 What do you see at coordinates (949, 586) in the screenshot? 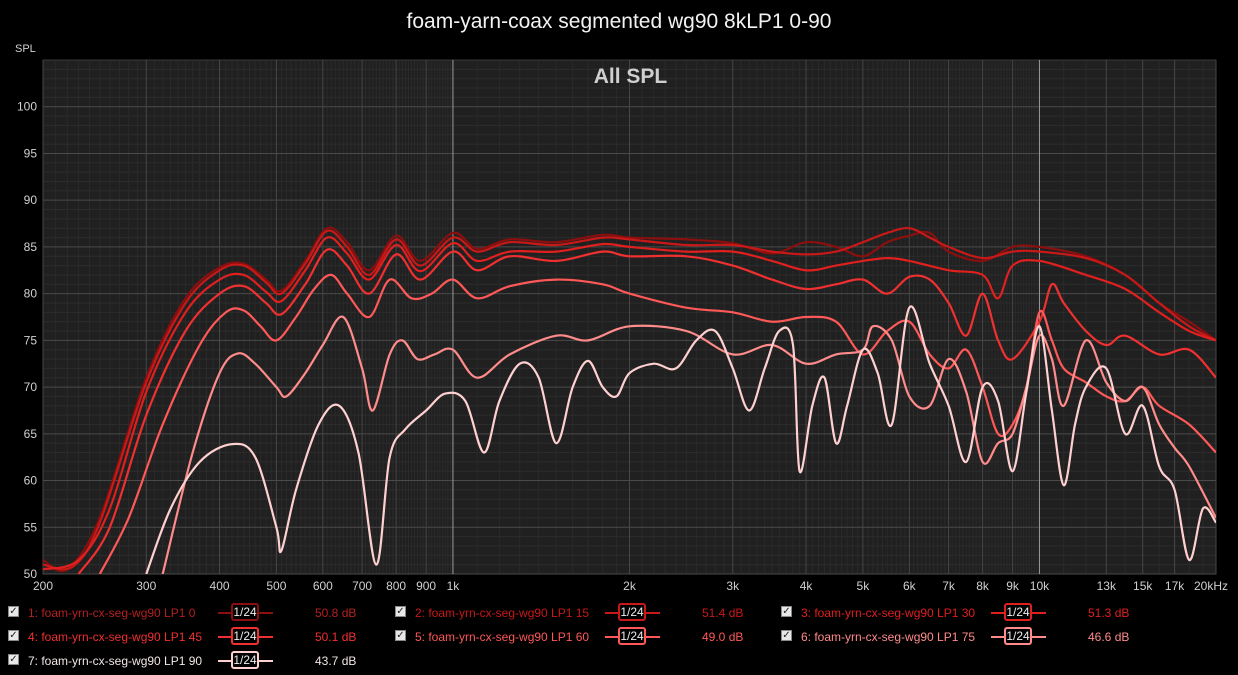
I see `x-tick-label: 7k` at bounding box center [949, 586].